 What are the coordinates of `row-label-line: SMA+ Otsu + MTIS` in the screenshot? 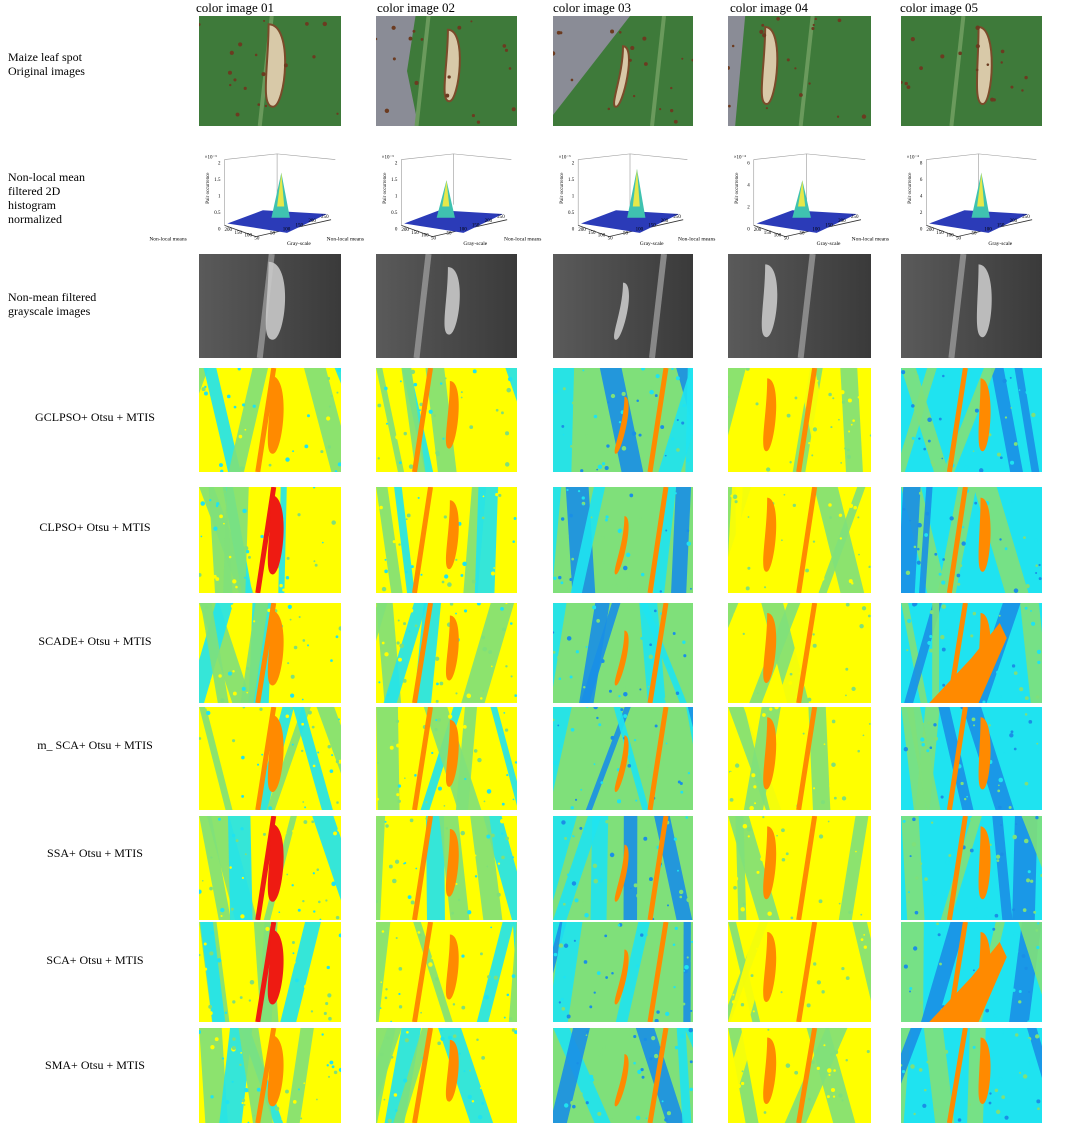 It's located at (95, 1065).